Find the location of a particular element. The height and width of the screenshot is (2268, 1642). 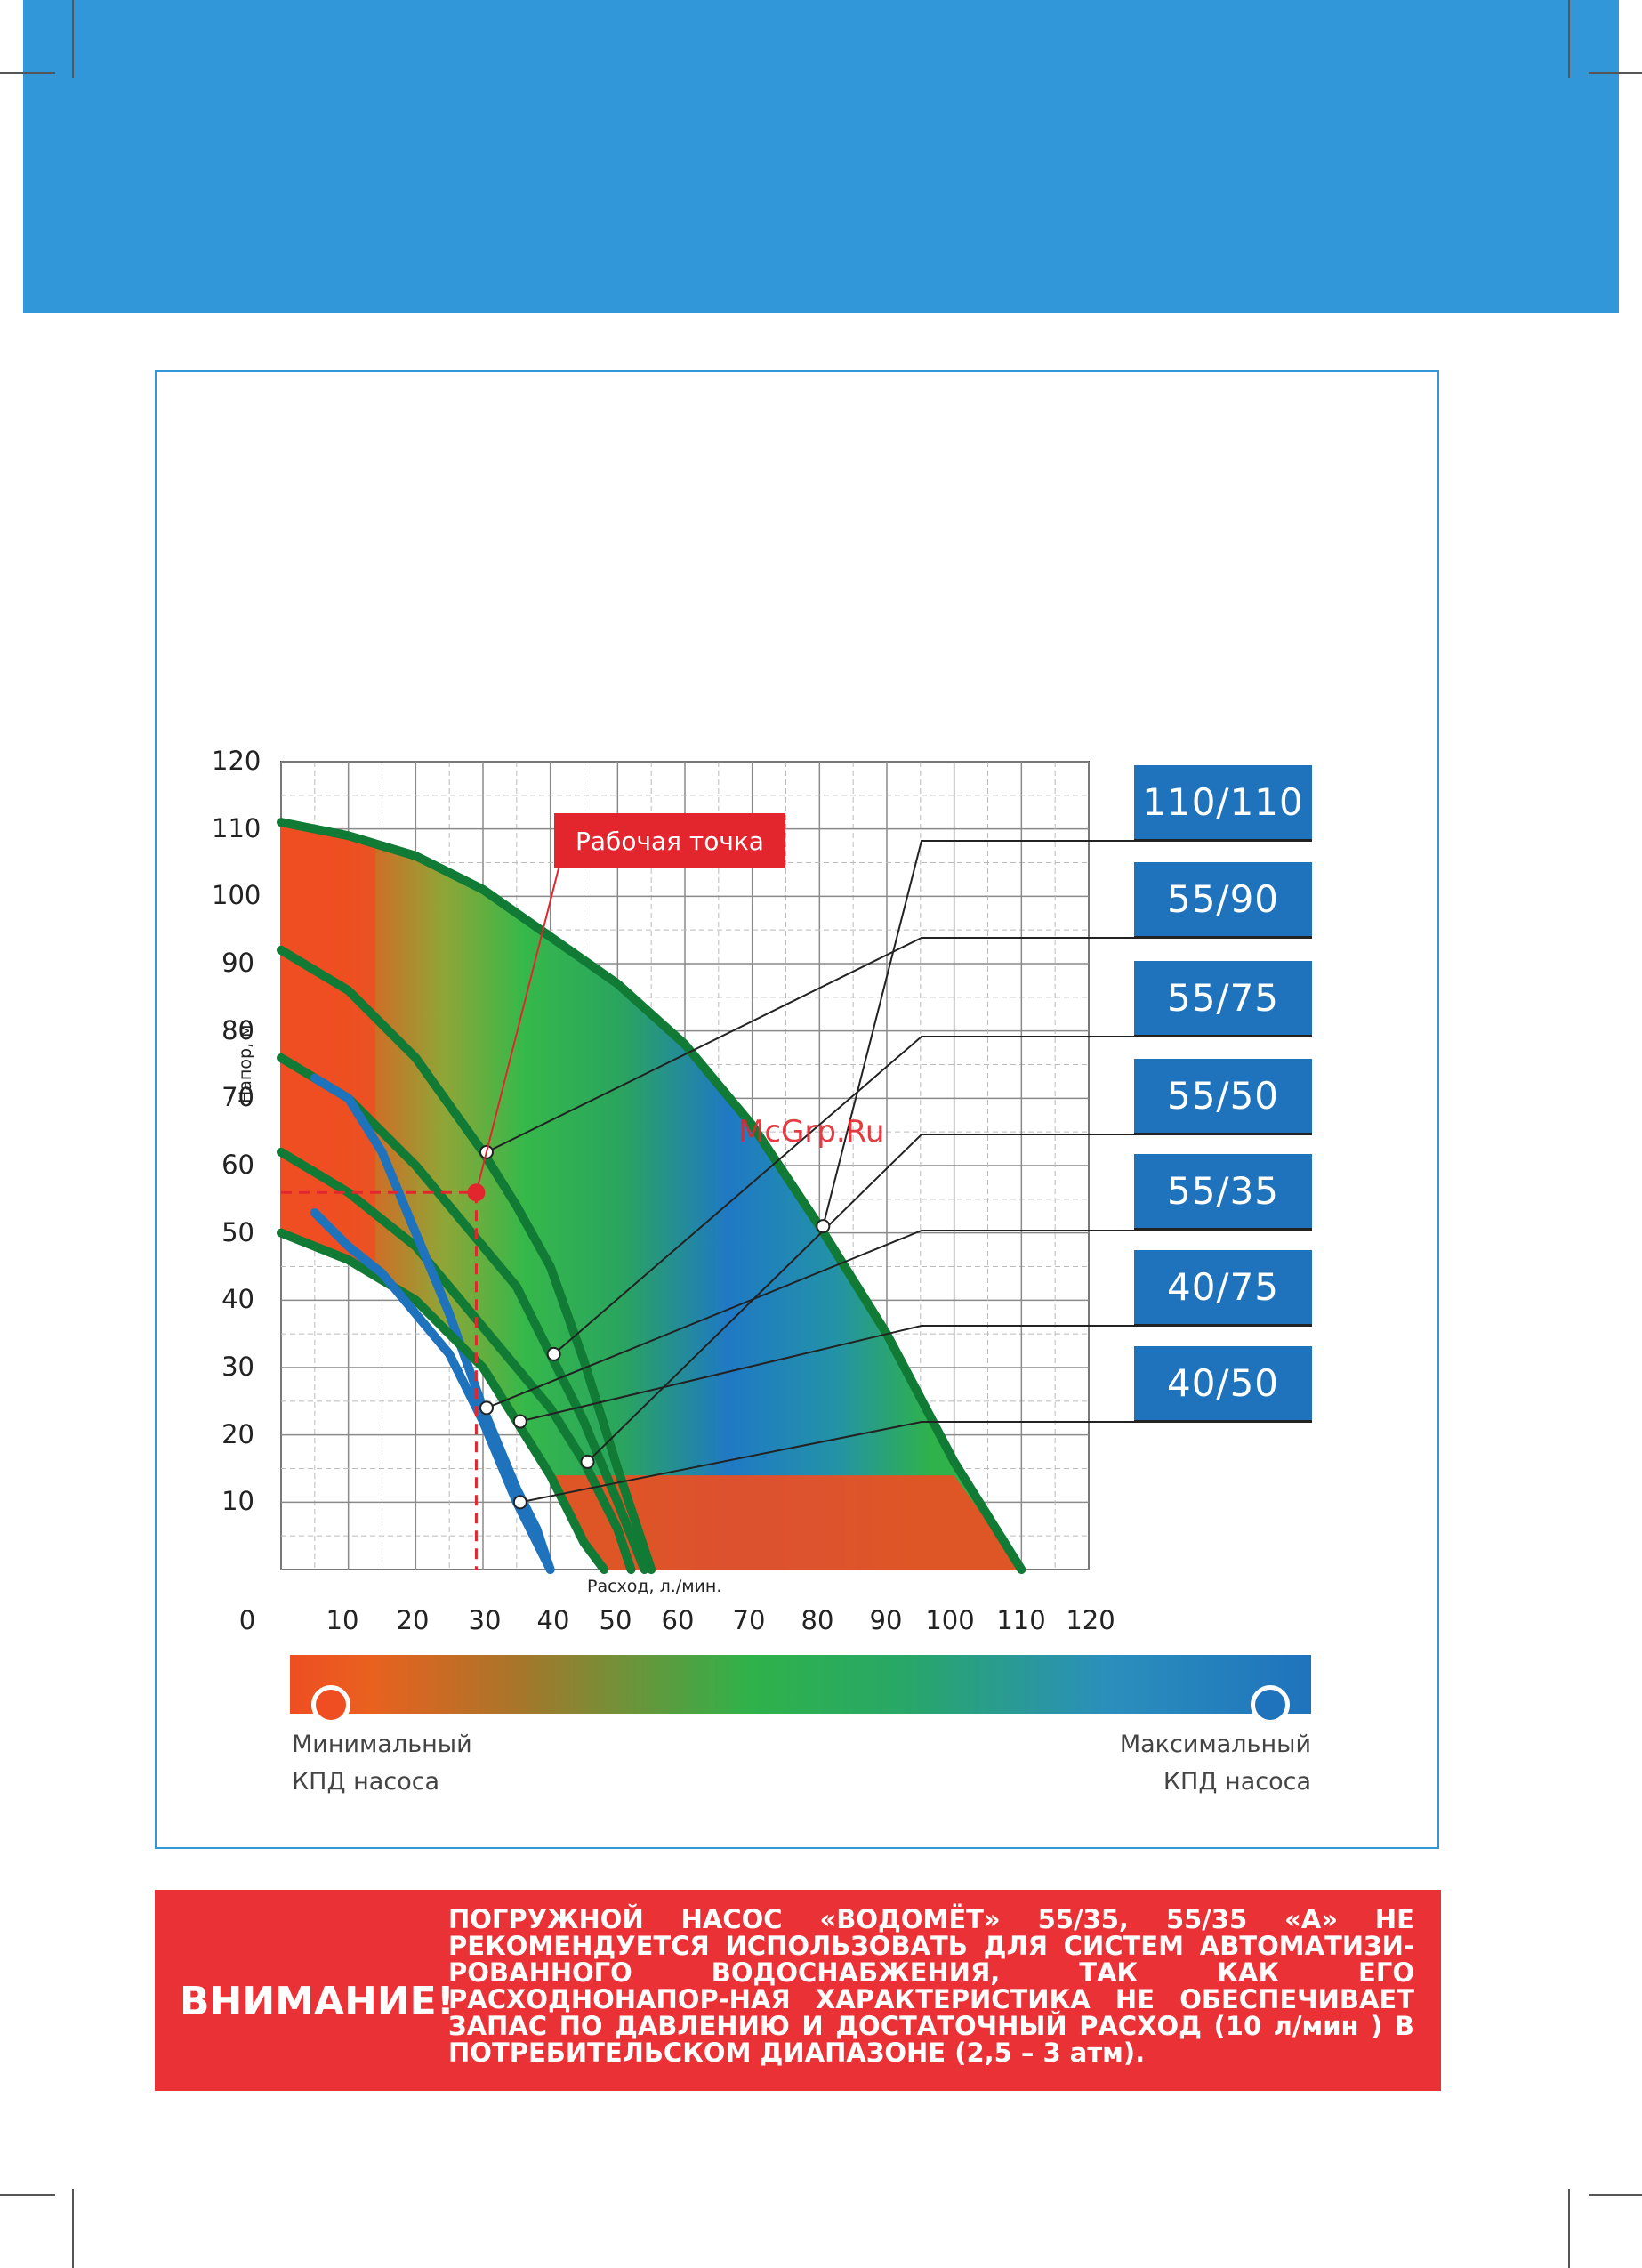

y-tick-label: 30 is located at coordinates (238, 1367).